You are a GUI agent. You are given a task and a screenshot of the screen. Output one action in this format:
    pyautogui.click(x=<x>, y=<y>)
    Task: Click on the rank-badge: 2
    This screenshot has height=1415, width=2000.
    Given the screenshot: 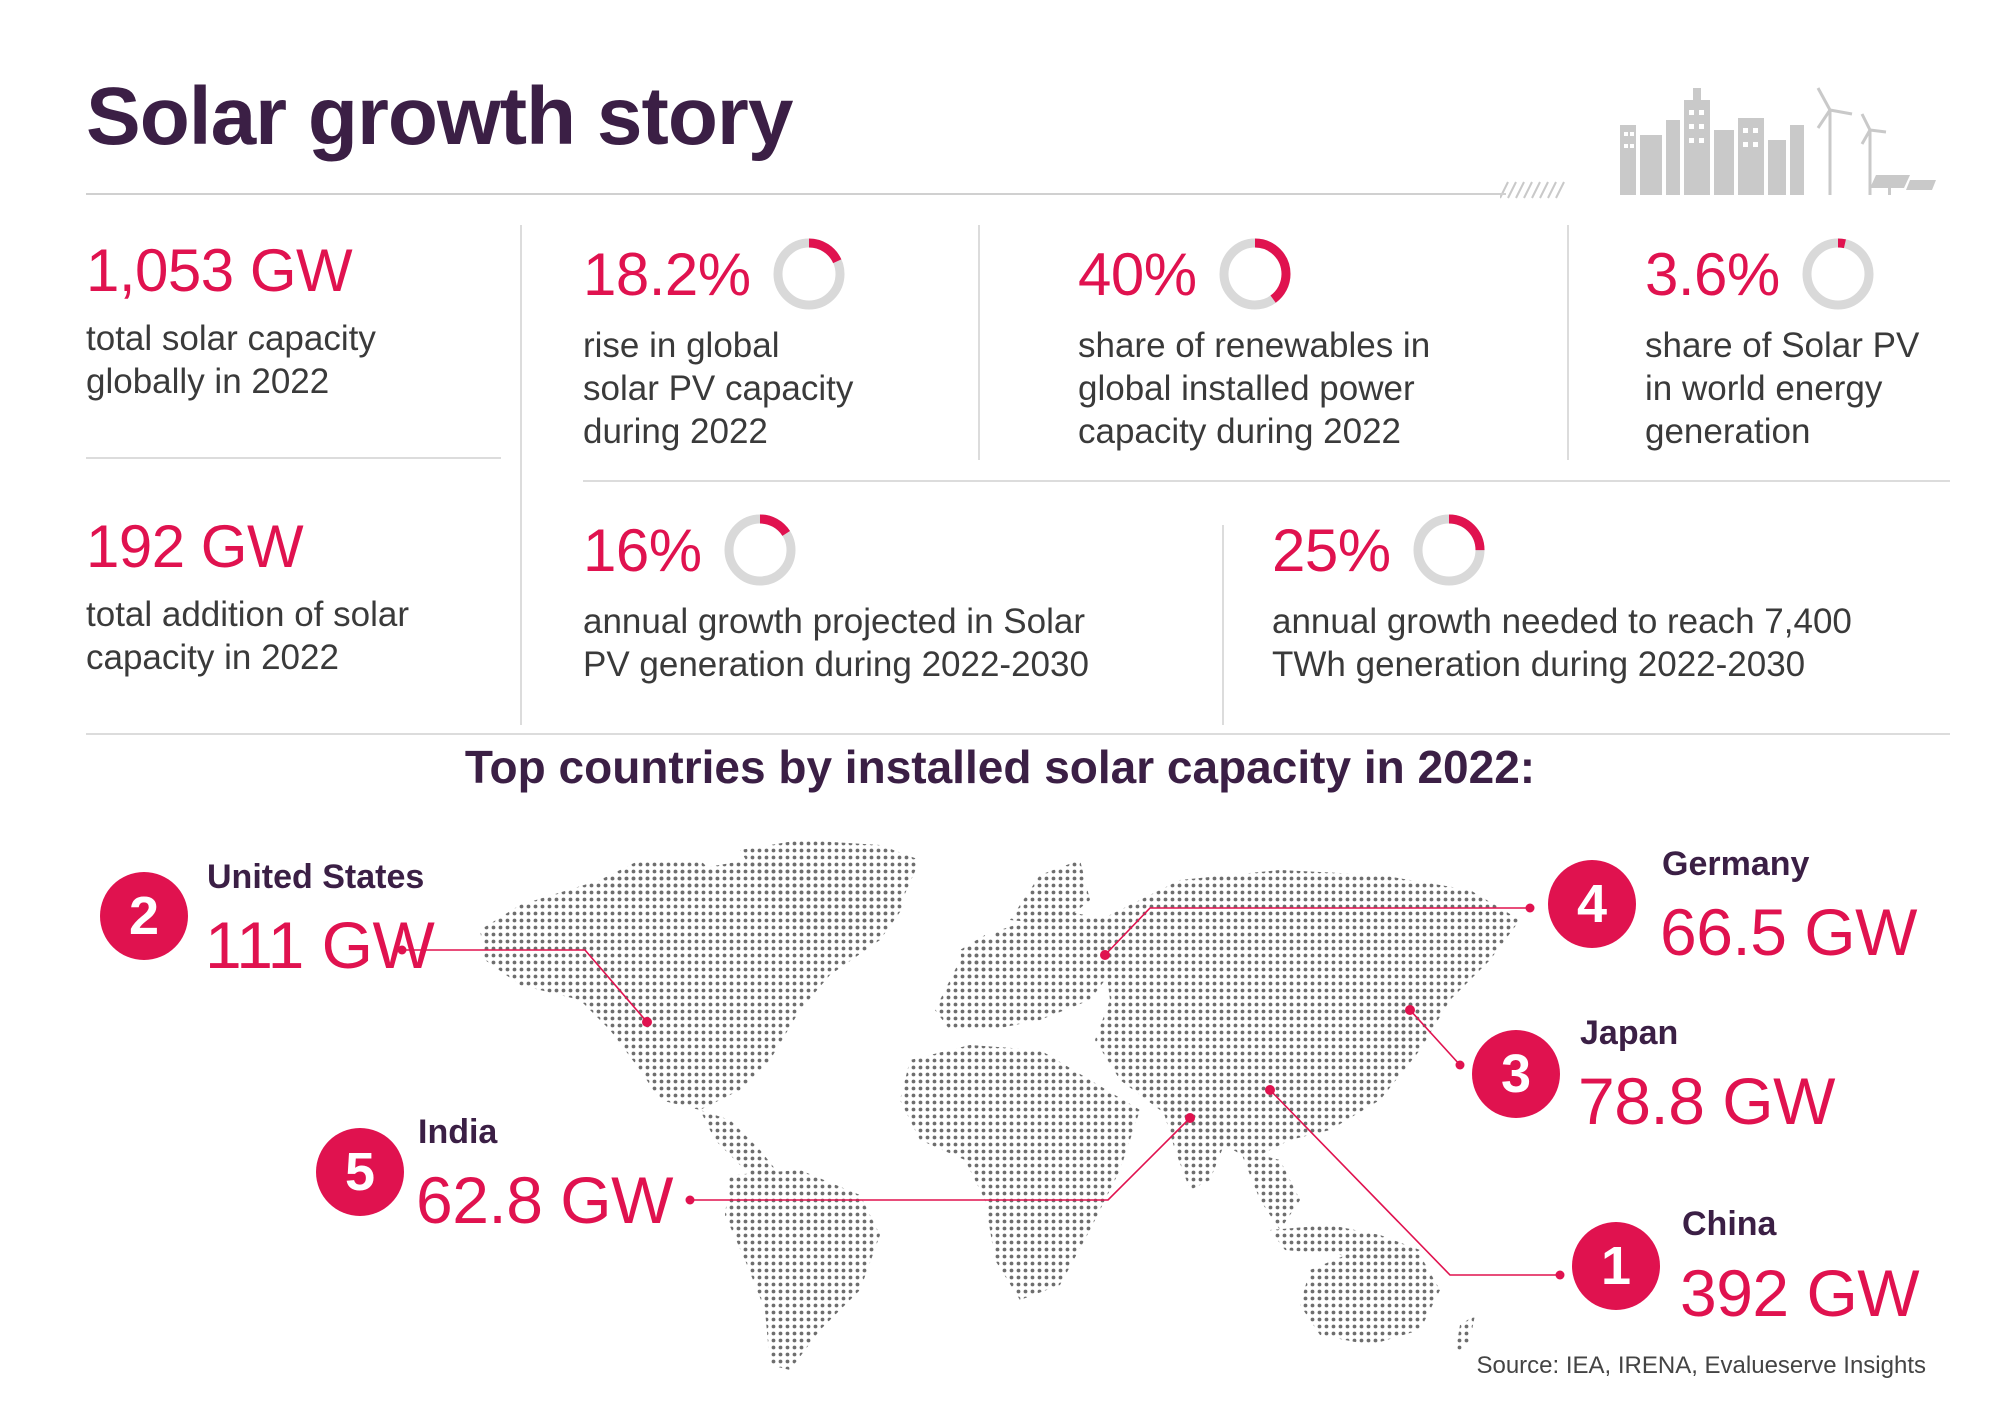 What is the action you would take?
    pyautogui.click(x=144, y=916)
    